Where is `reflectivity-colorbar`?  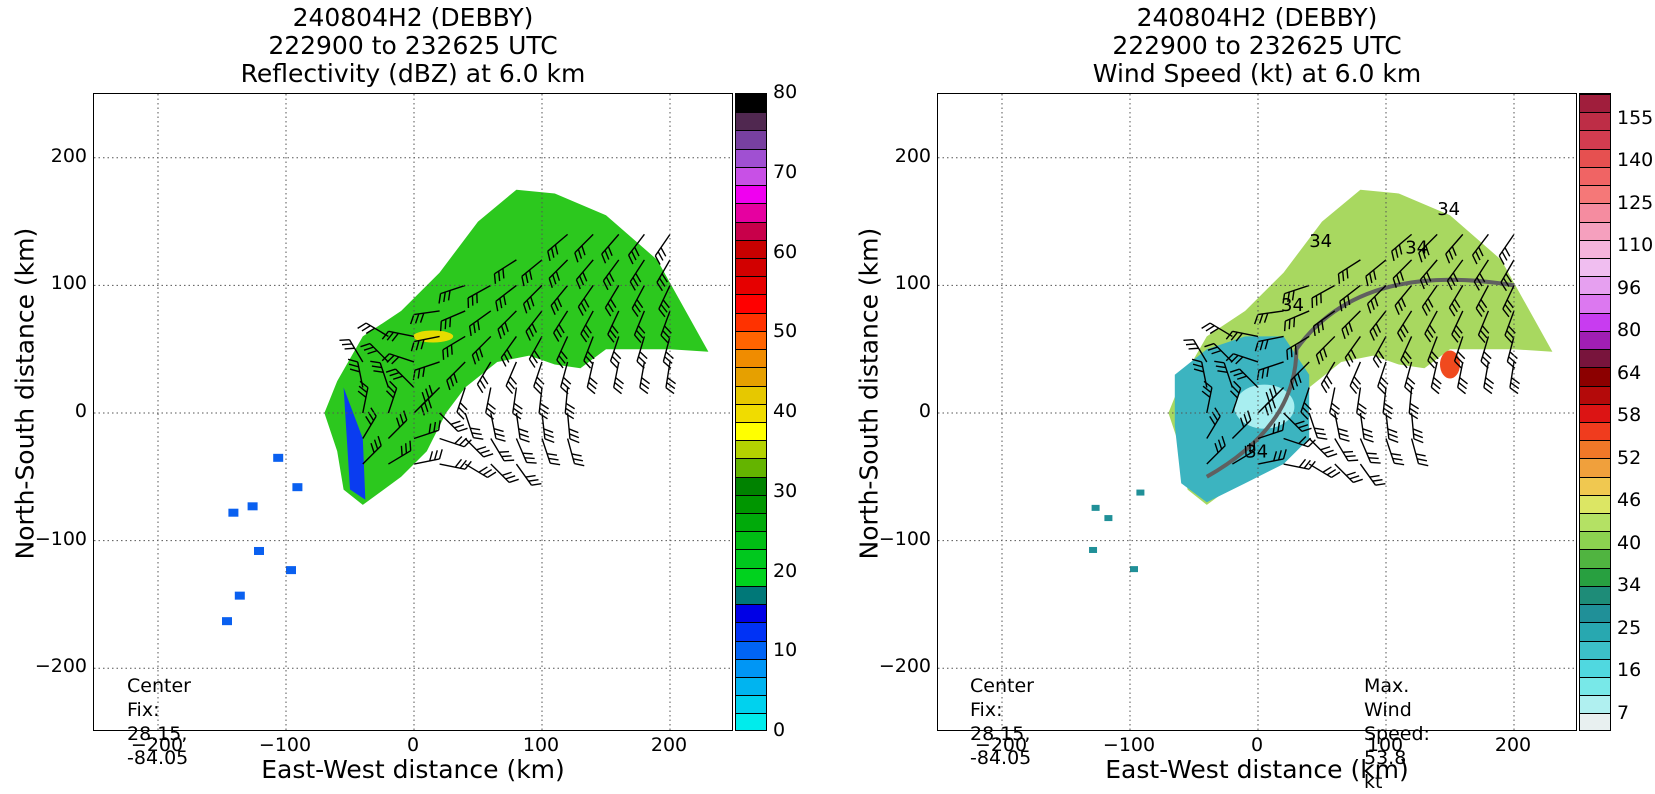
reflectivity-colorbar is located at coordinates (751, 412).